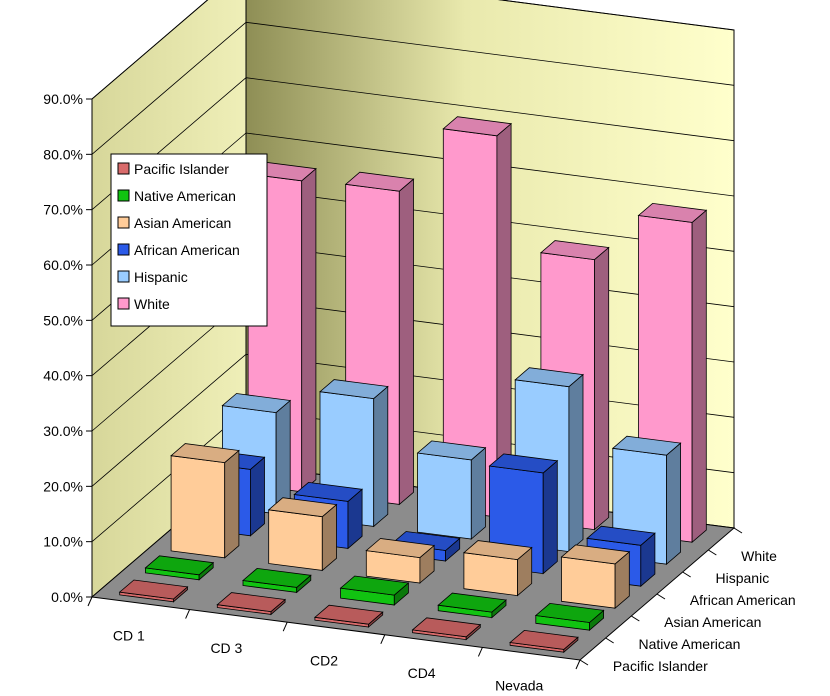 This screenshot has width=830, height=696. I want to click on x-tick-label: Nevada, so click(519, 686).